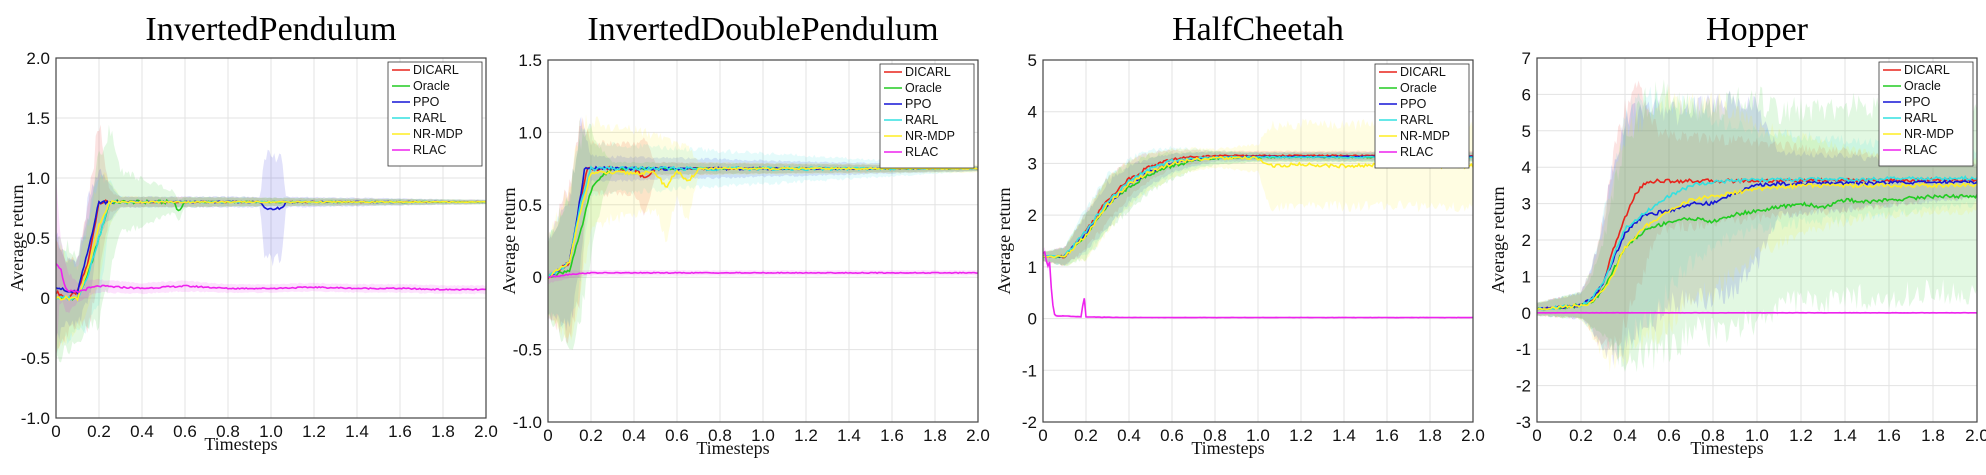 This screenshot has height=475, width=1986. What do you see at coordinates (270, 29) in the screenshot?
I see `chart-title: InvertedPendulum` at bounding box center [270, 29].